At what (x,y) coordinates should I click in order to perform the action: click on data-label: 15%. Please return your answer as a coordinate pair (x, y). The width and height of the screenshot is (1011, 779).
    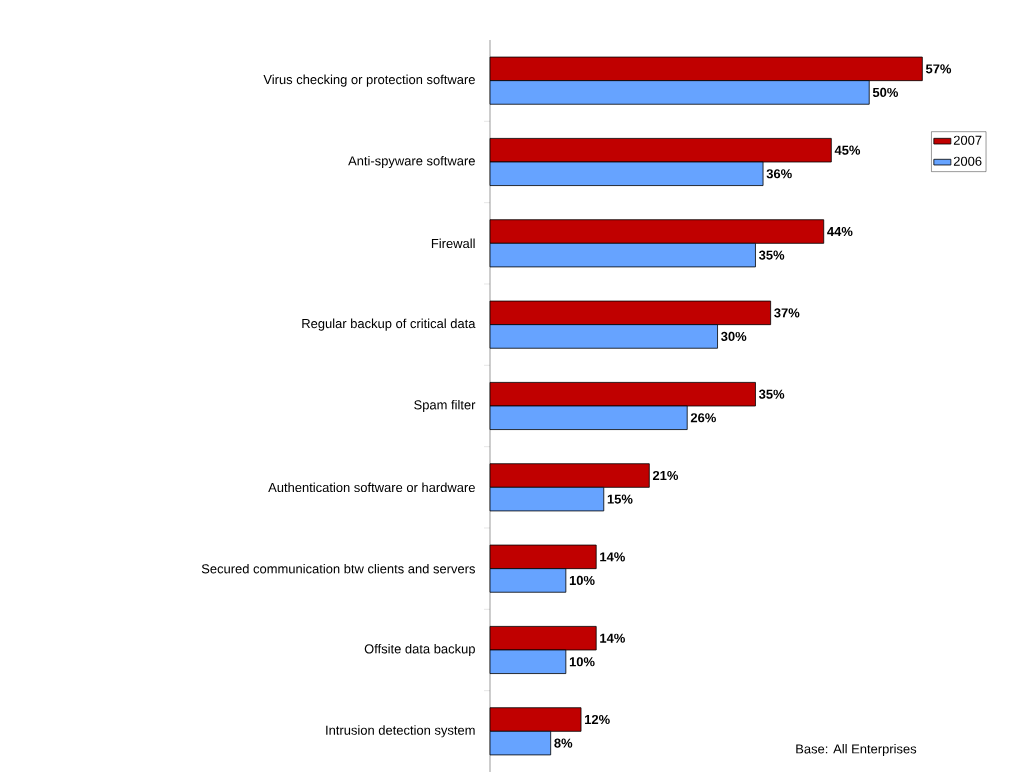
    Looking at the image, I should click on (620, 499).